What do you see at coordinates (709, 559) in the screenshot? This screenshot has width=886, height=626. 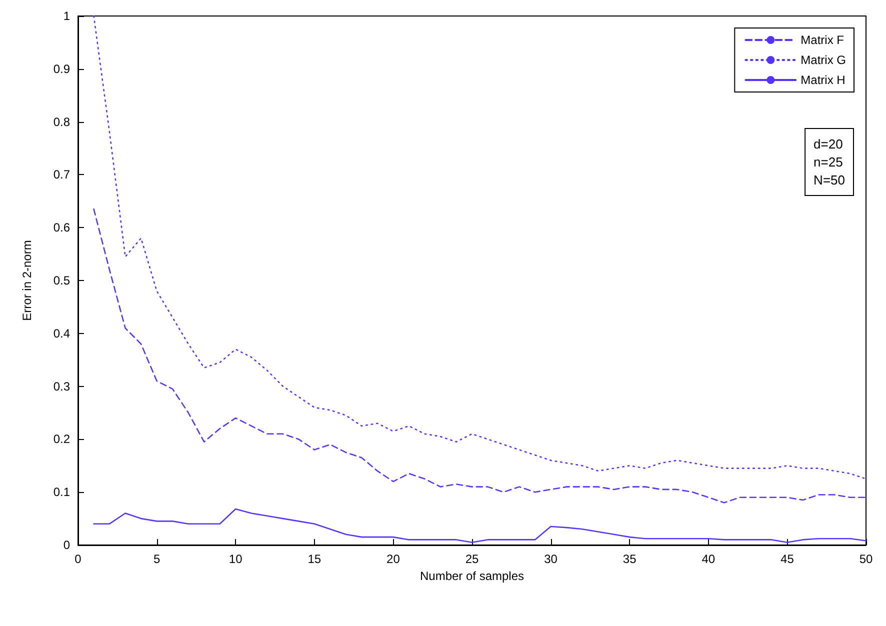 I see `x-tick-label: 40` at bounding box center [709, 559].